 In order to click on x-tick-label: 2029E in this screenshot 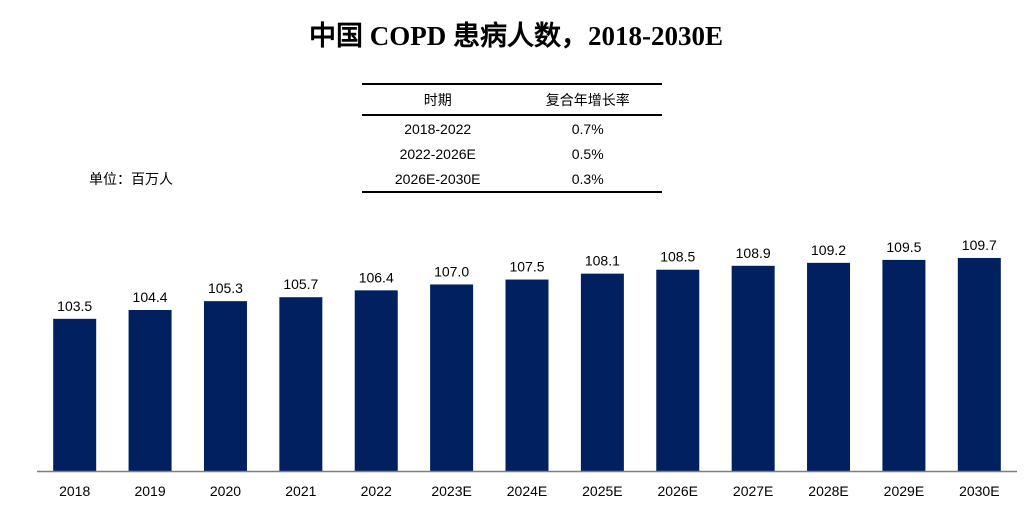, I will do `click(904, 491)`.